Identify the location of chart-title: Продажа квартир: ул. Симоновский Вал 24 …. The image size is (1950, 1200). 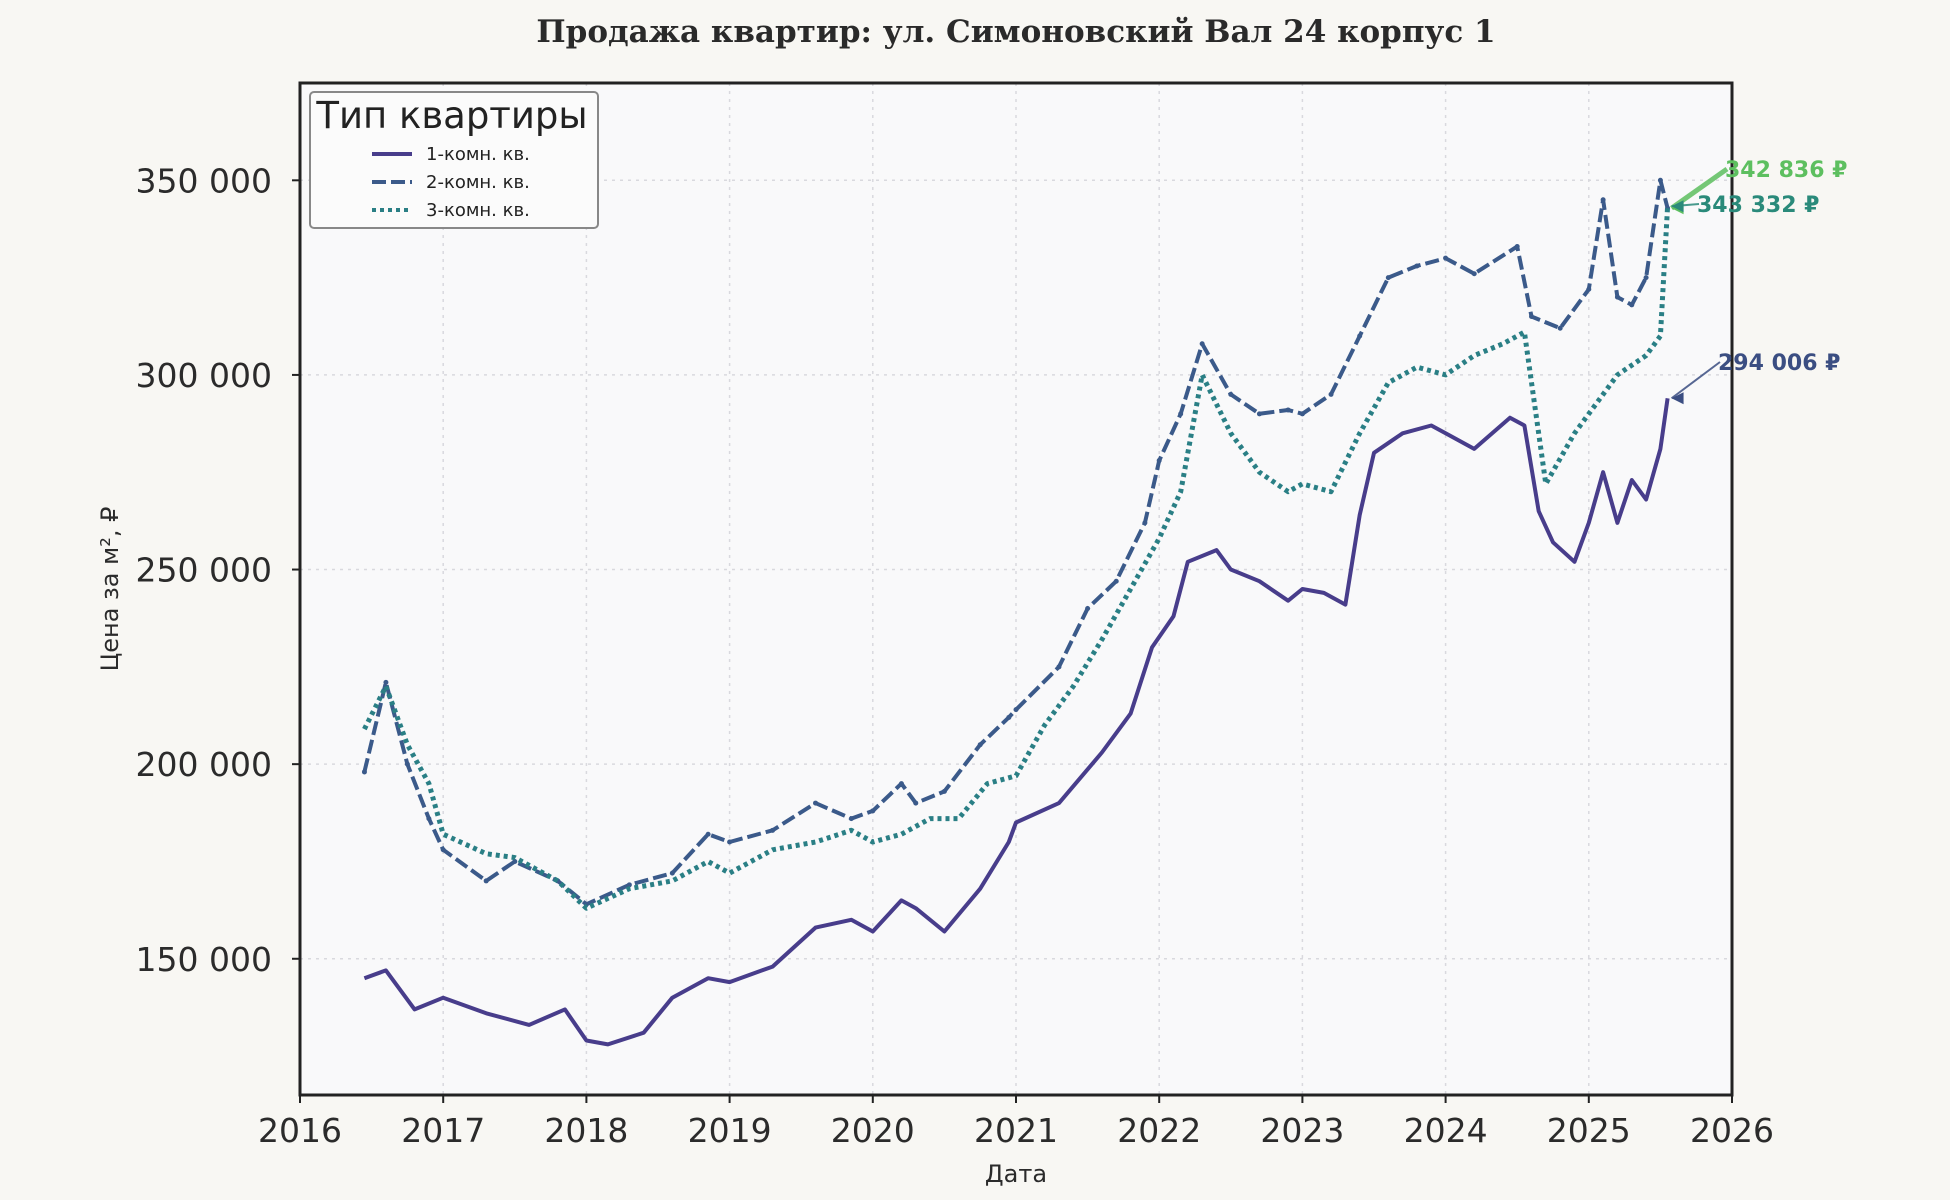
(1015, 32).